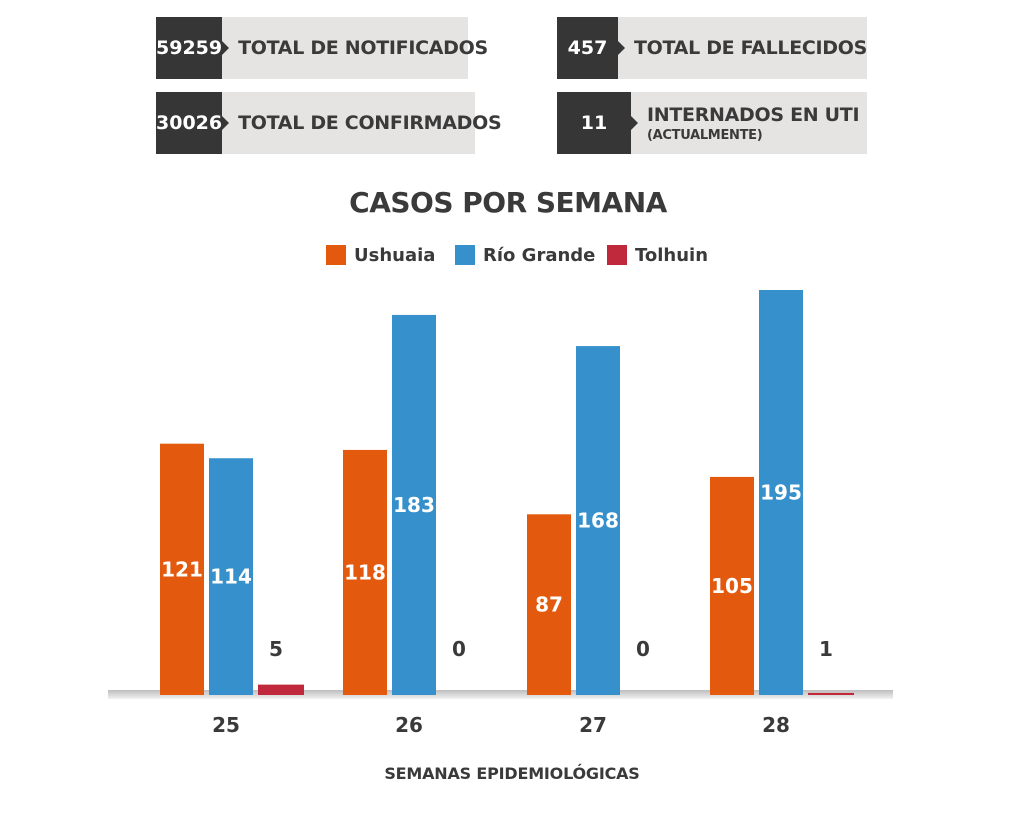 This screenshot has height=817, width=1024. Describe the element at coordinates (753, 114) in the screenshot. I see `stat-uti-label: INTERNADOS EN UTI` at that location.